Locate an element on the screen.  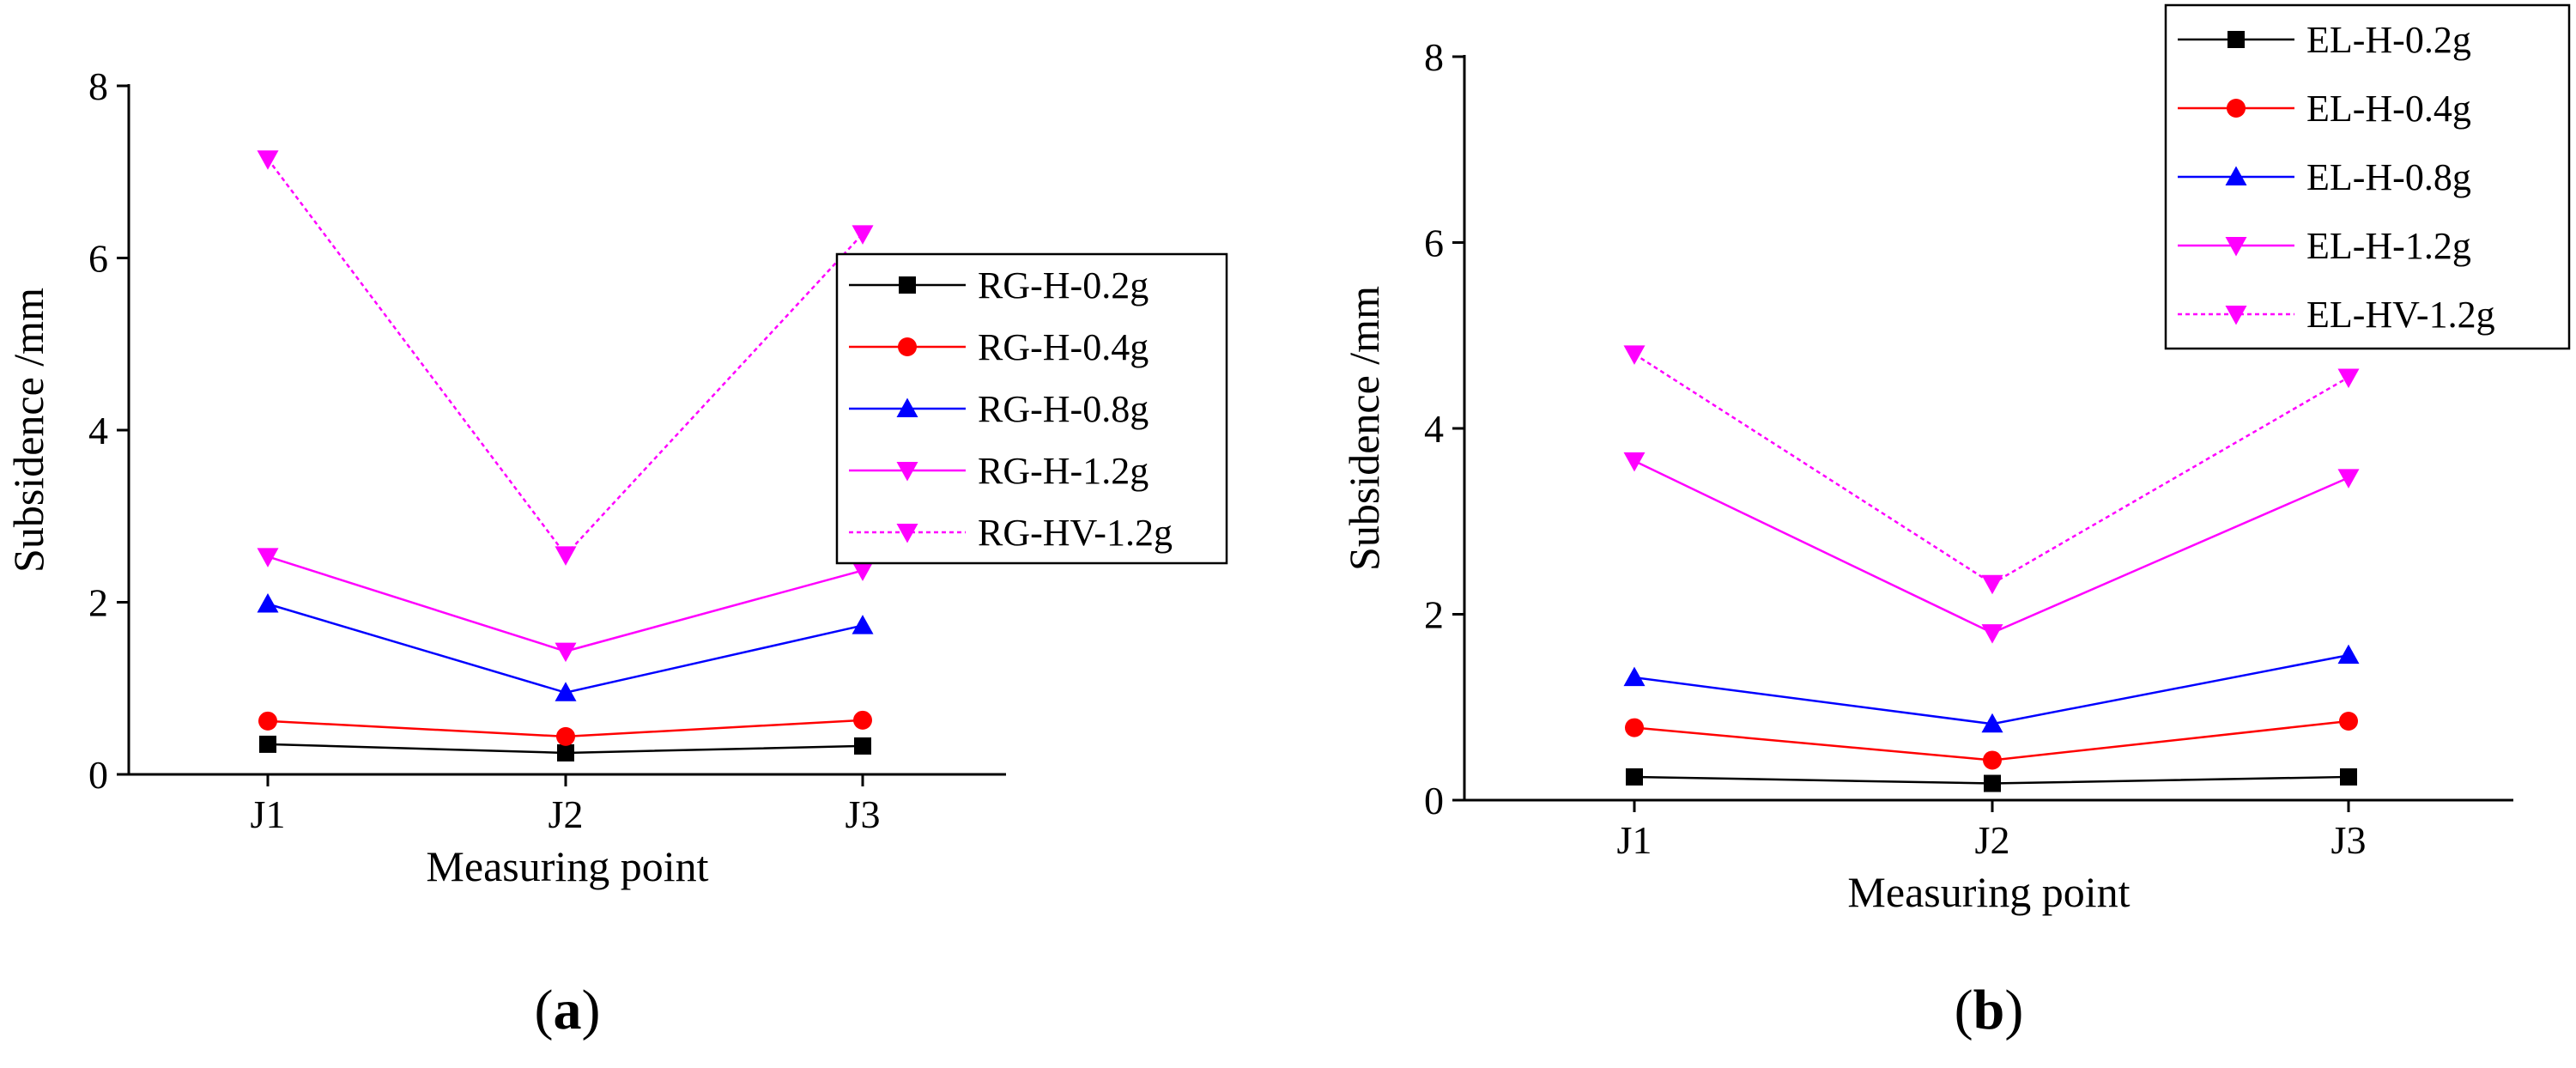
legend-marker-EL-H-0.4g is located at coordinates (2236, 108).